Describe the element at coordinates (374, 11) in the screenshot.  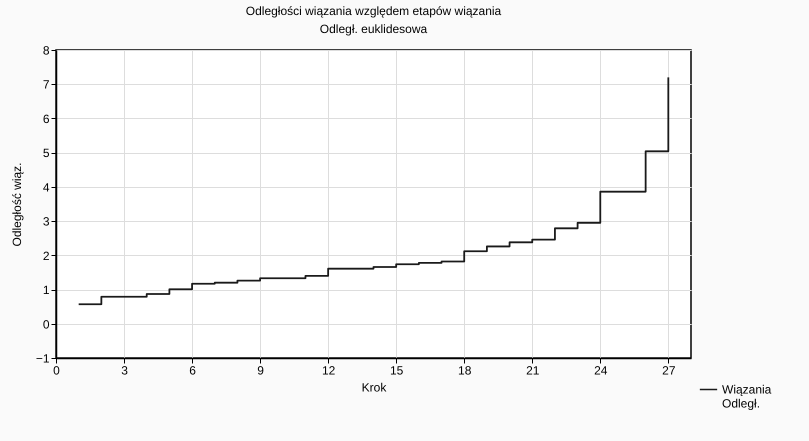
I see `chart-title: Odległości wiązania względem etapów wiązania` at that location.